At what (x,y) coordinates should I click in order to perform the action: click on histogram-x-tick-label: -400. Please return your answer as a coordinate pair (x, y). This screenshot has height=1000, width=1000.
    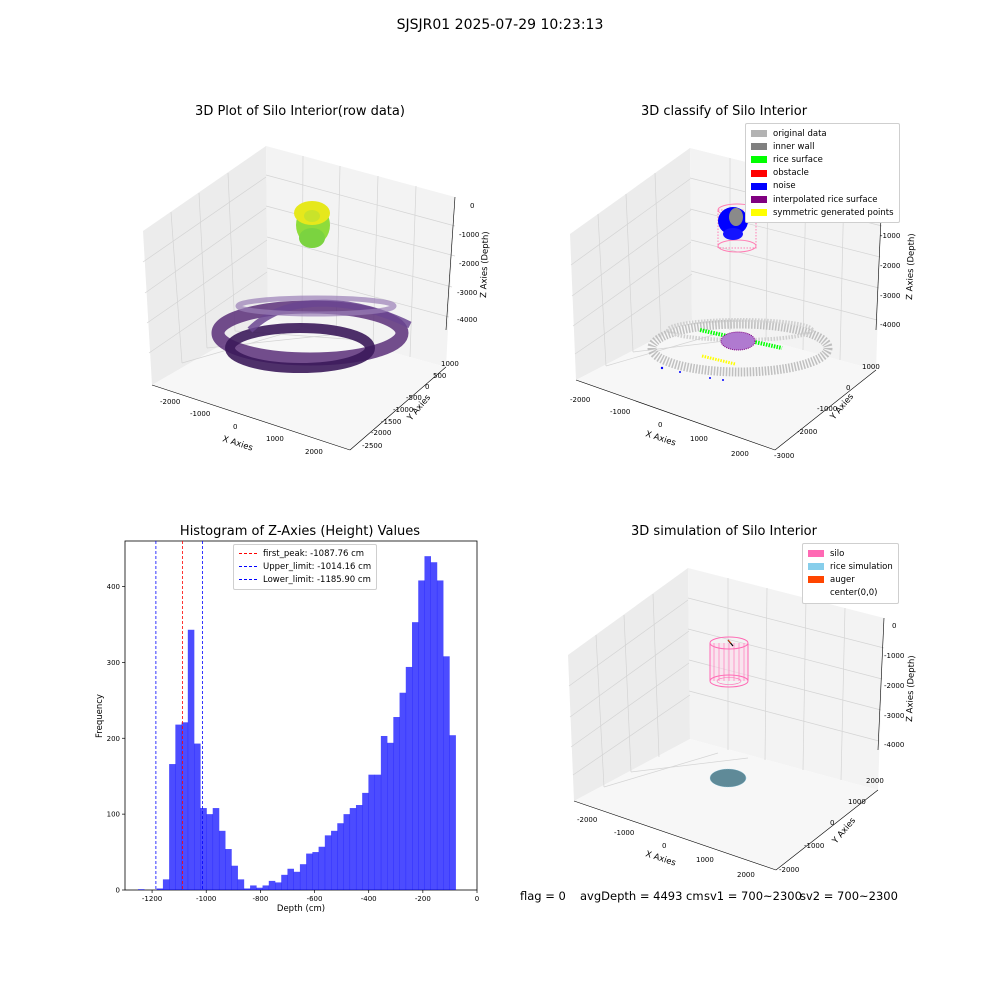
    Looking at the image, I should click on (369, 899).